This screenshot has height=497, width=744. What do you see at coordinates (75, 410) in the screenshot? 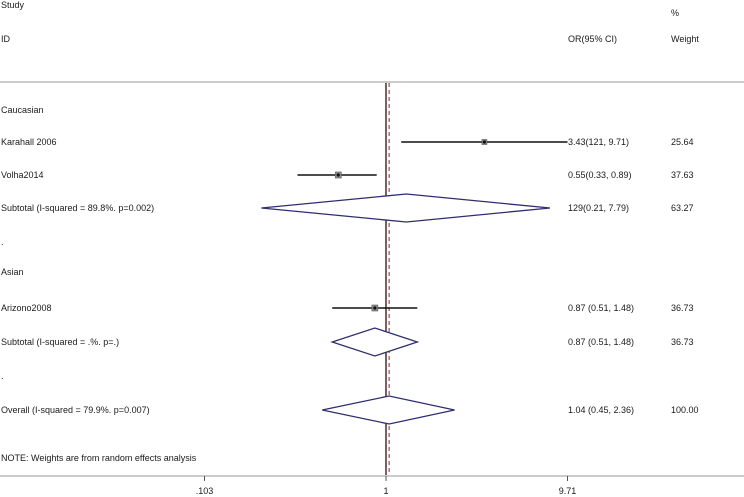
I see `row-label: Overall (I-squared = 79.9%. p=0.007)` at bounding box center [75, 410].